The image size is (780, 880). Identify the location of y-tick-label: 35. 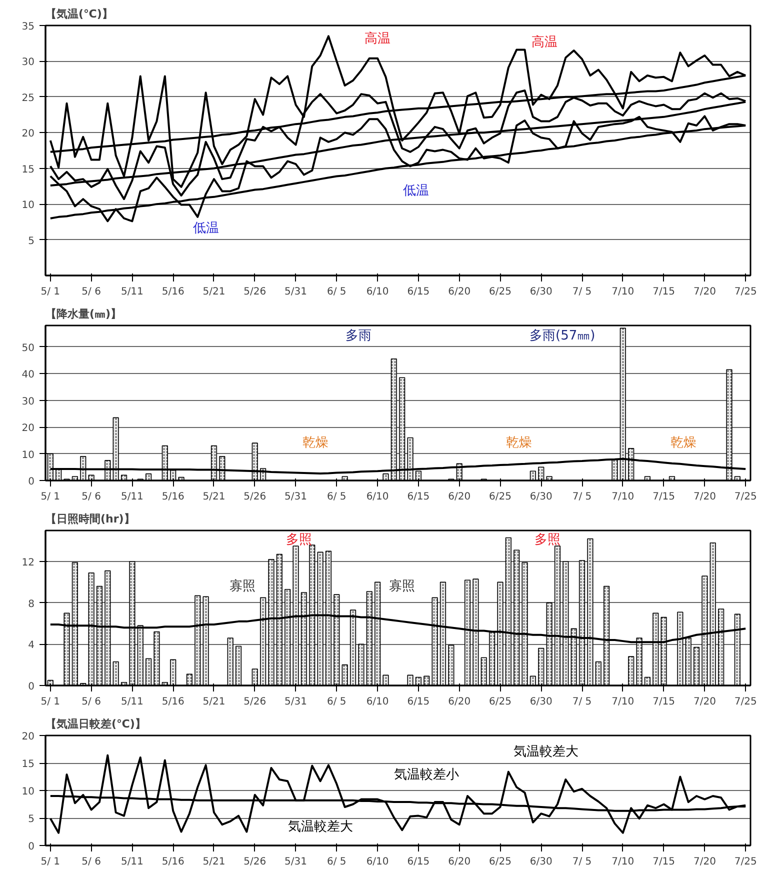
(28, 27).